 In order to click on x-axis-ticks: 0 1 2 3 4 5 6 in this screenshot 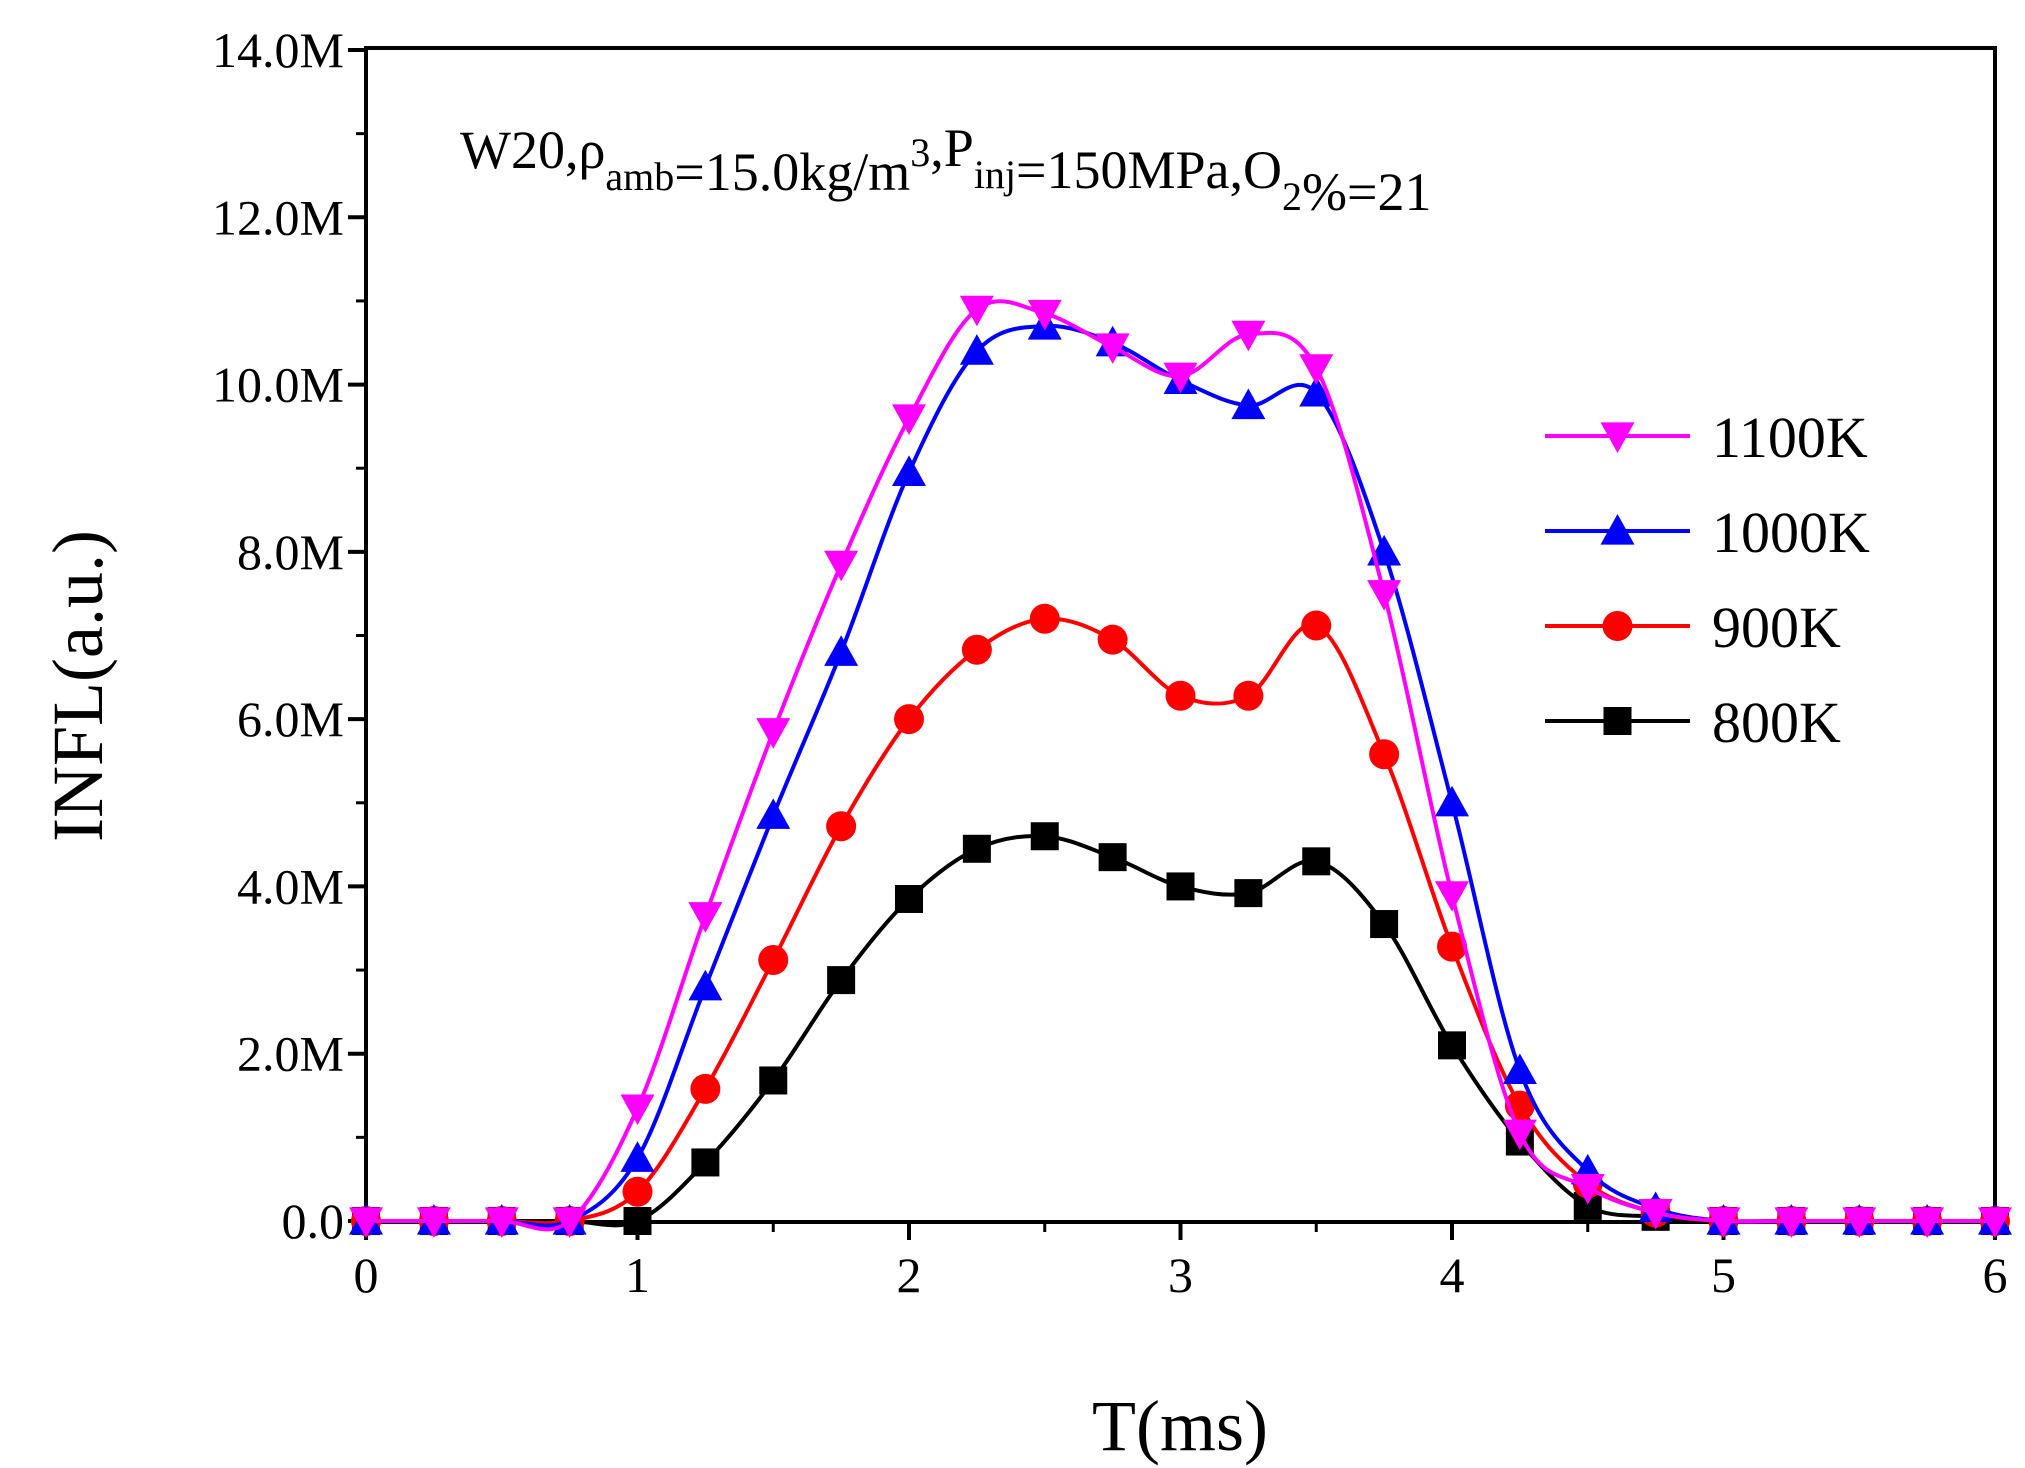, I will do `click(1181, 1262)`.